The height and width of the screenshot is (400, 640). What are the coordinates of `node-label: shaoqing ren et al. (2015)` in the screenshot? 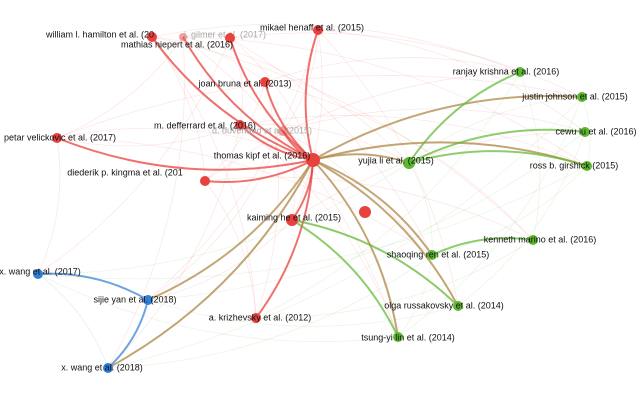 It's located at (438, 254).